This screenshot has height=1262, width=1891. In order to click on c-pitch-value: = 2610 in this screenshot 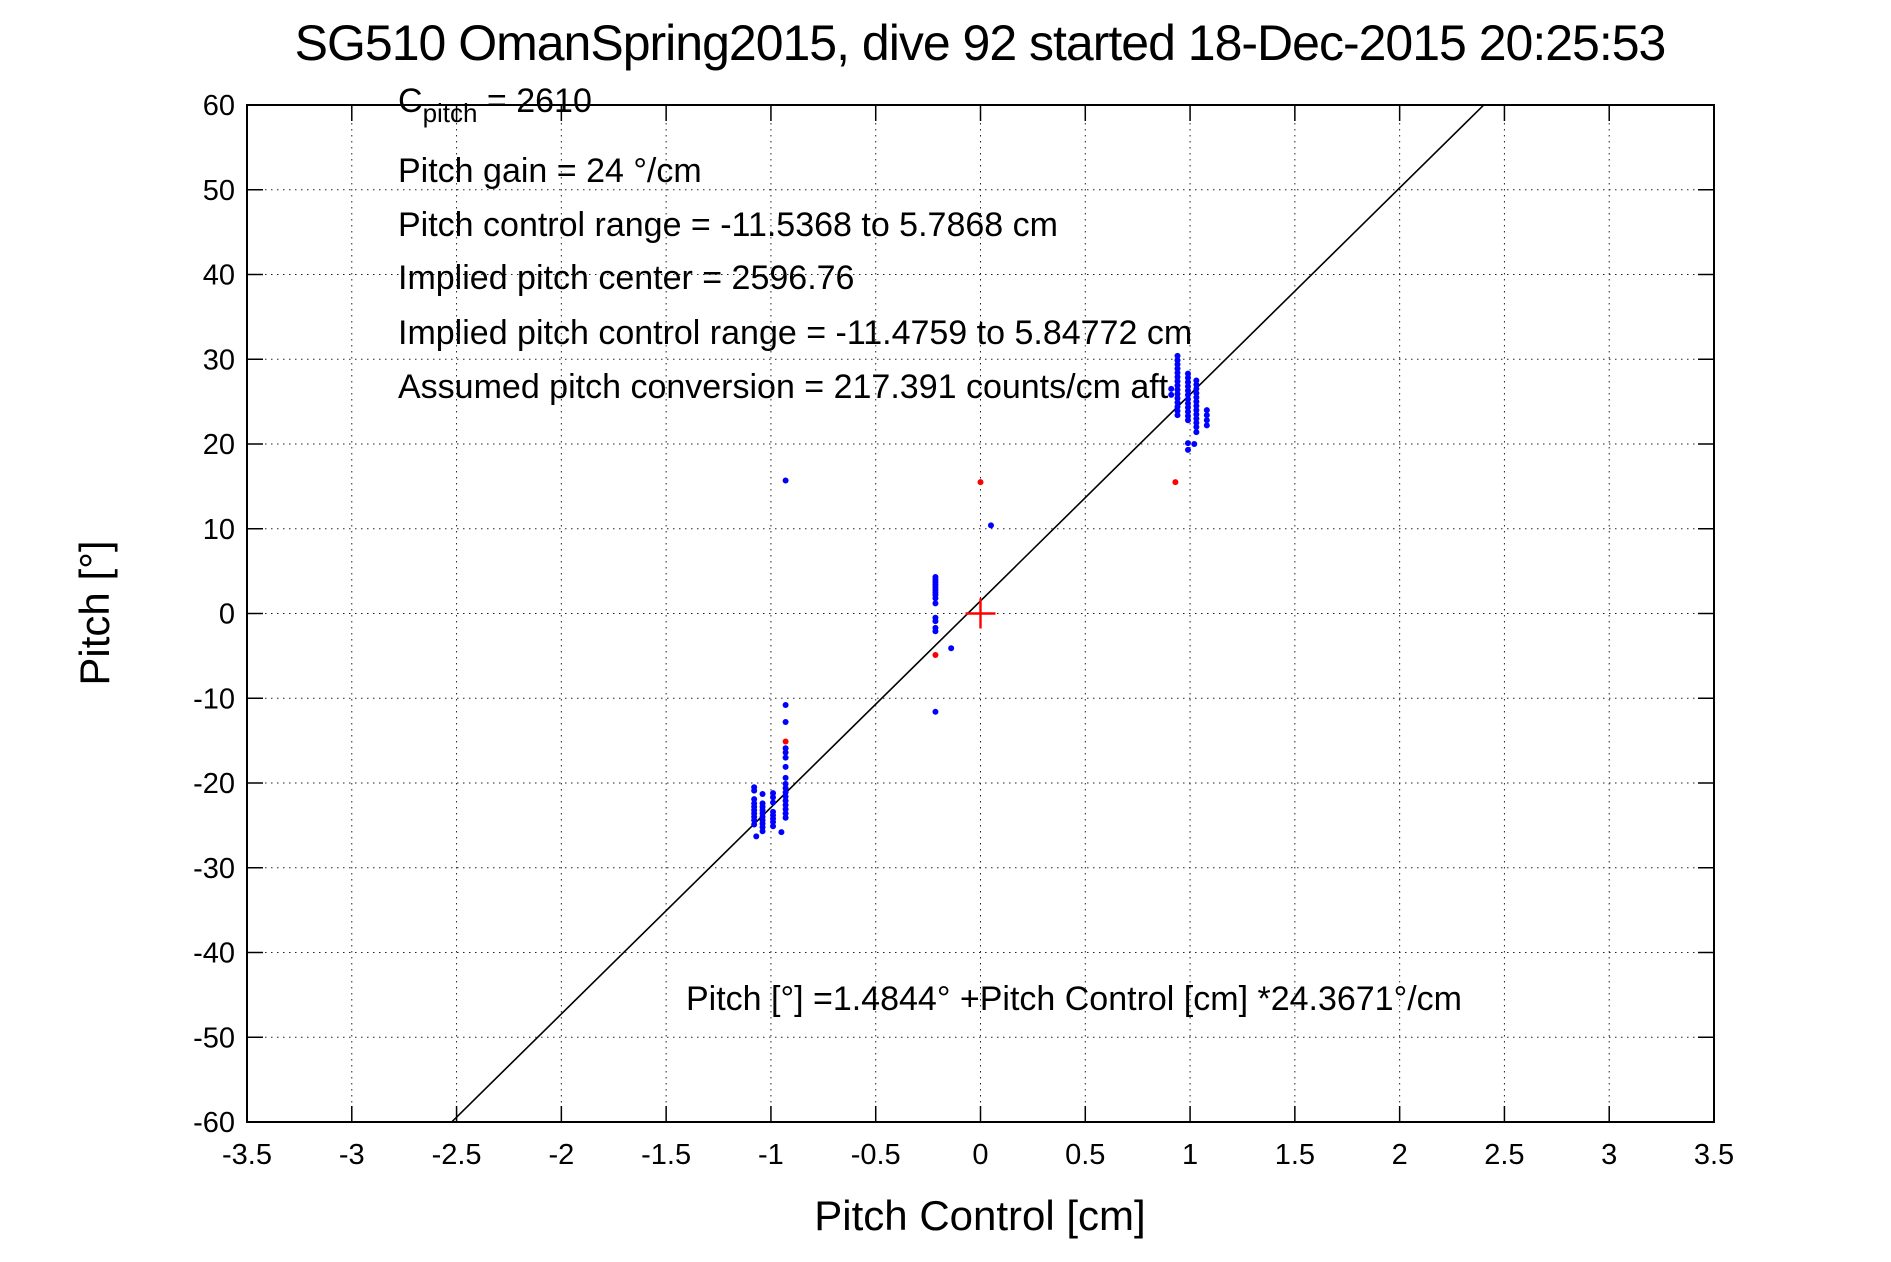, I will do `click(534, 101)`.